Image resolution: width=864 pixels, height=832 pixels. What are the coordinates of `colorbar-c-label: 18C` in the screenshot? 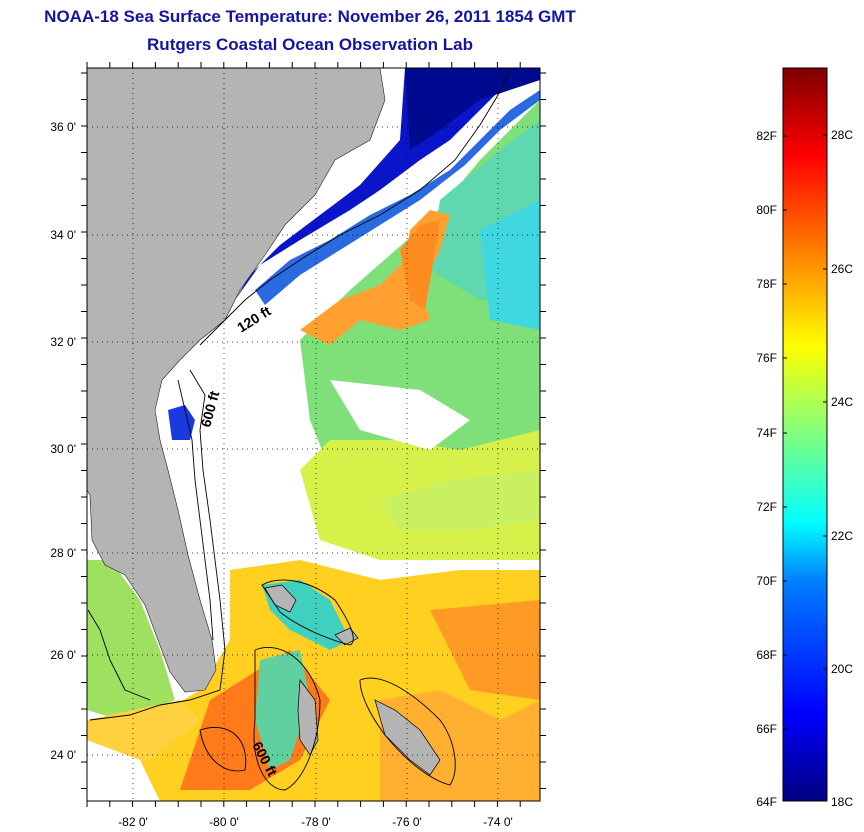 It's located at (842, 802).